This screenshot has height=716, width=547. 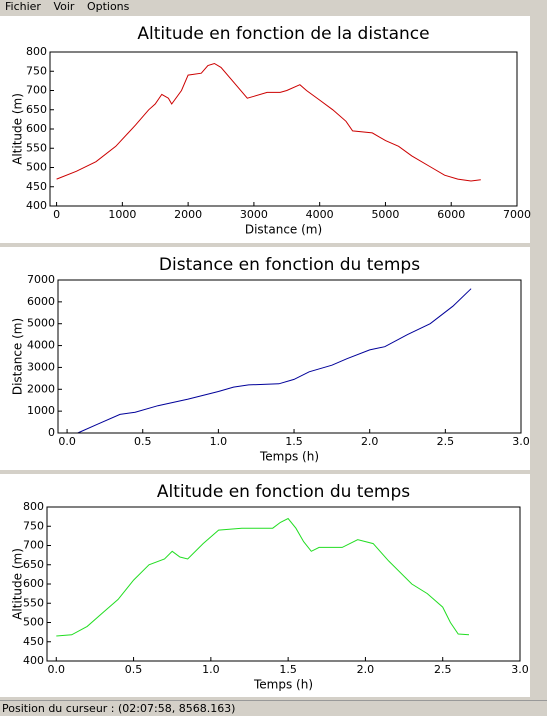 What do you see at coordinates (283, 492) in the screenshot?
I see `chart-title: Altitude en fonction du temps` at bounding box center [283, 492].